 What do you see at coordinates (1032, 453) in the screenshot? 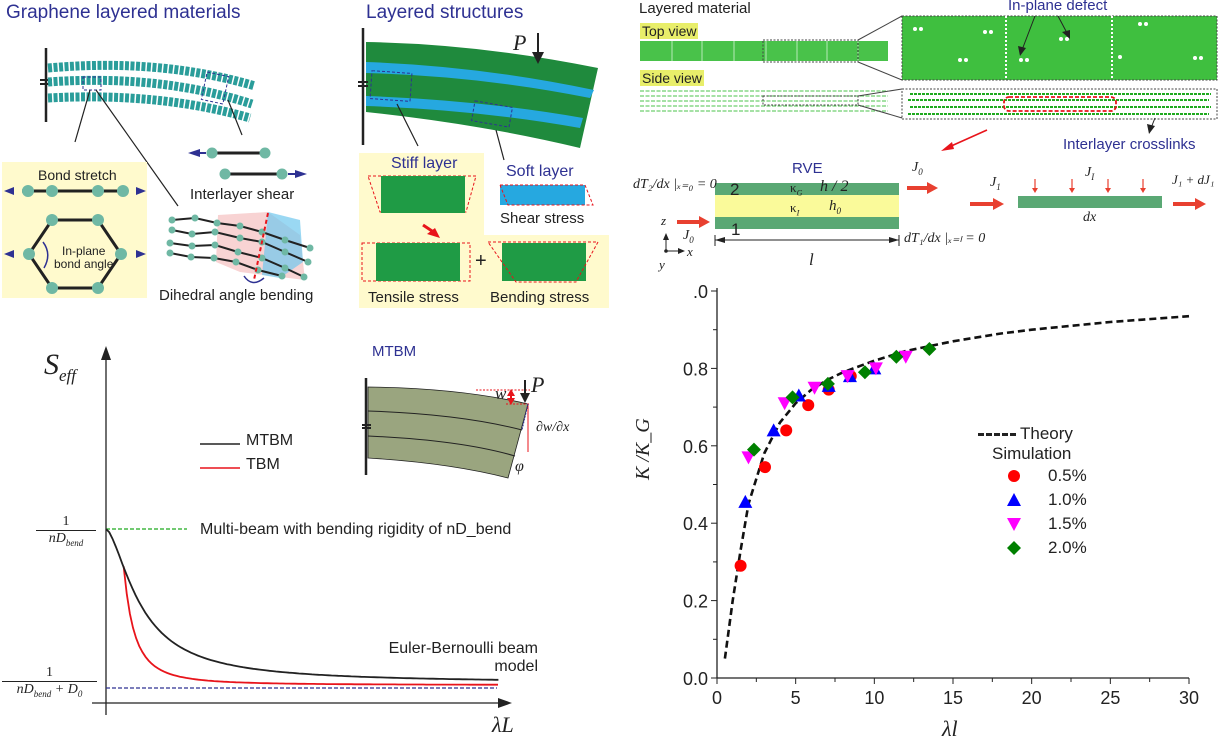
I see `legend-simulation-title: Simulation` at bounding box center [1032, 453].